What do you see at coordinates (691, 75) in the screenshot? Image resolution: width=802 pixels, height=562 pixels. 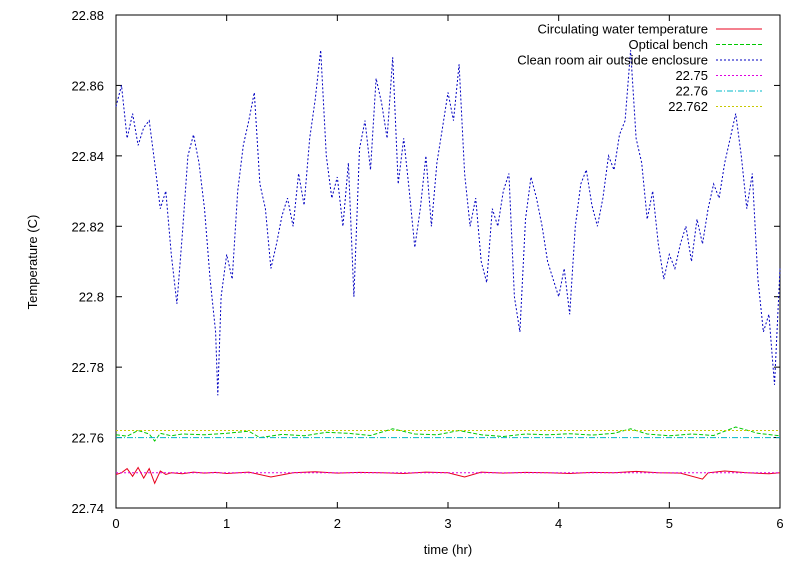 I see `legend-label: 22.75` at bounding box center [691, 75].